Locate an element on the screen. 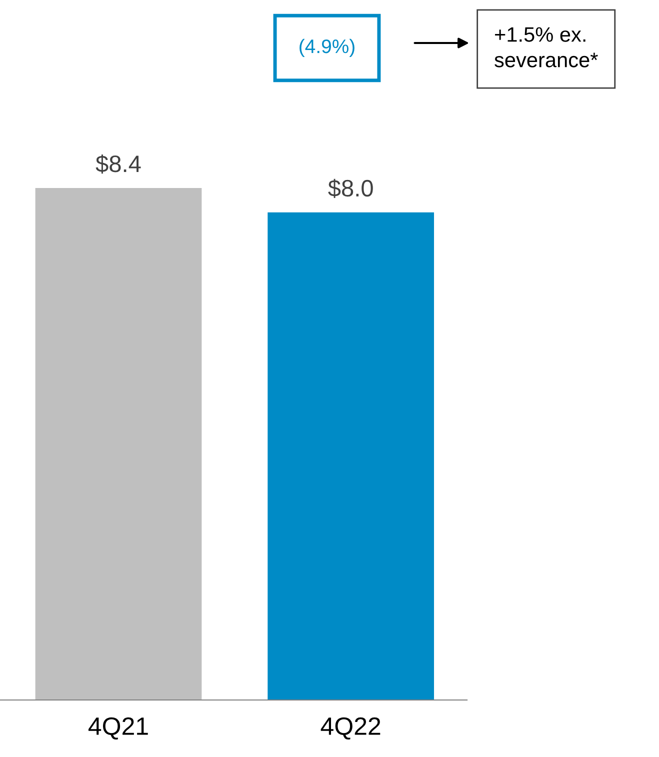 This screenshot has height=757, width=659. x-tick-label: 4Q21 is located at coordinates (118, 728).